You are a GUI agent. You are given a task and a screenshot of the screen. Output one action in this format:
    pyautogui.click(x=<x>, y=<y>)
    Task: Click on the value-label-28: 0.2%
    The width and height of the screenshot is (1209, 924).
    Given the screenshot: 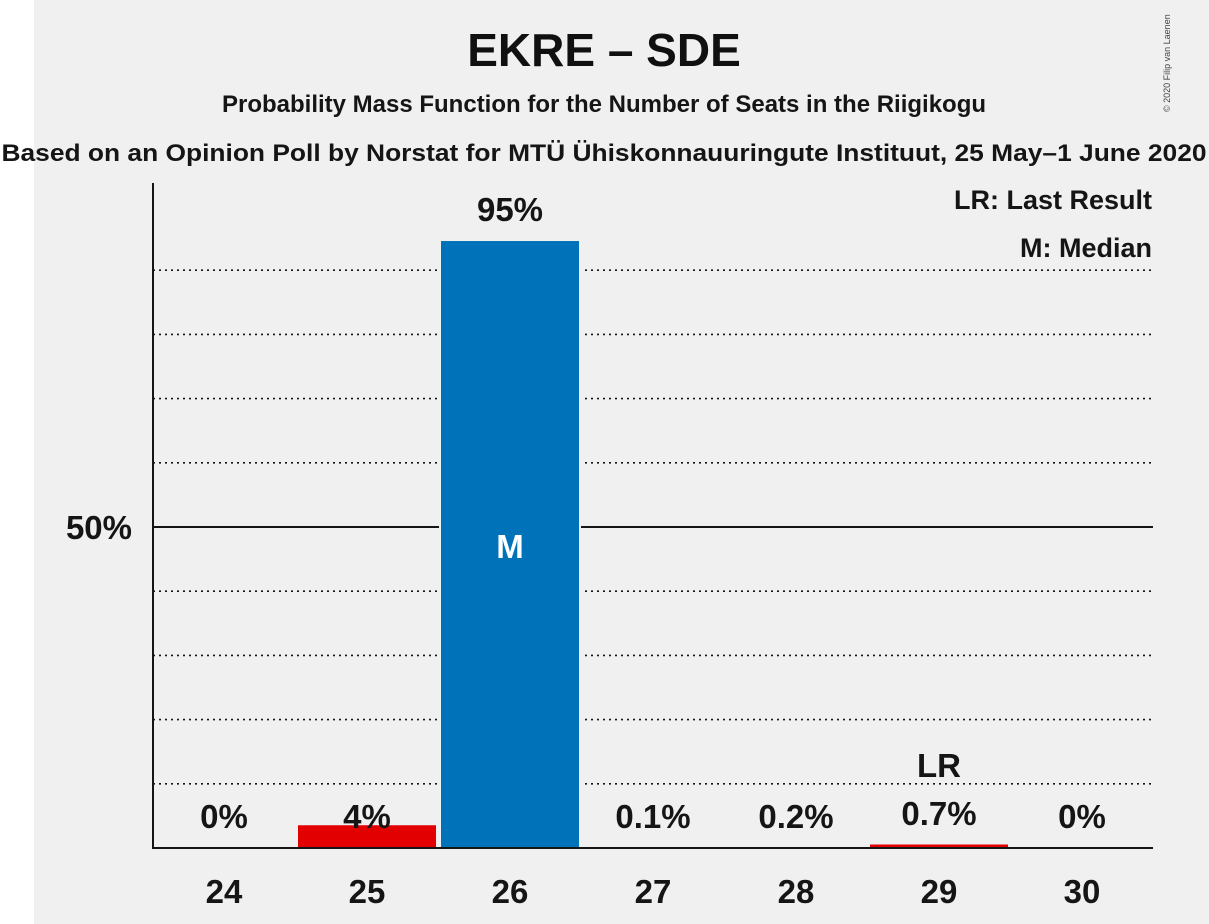 What is the action you would take?
    pyautogui.click(x=795, y=816)
    